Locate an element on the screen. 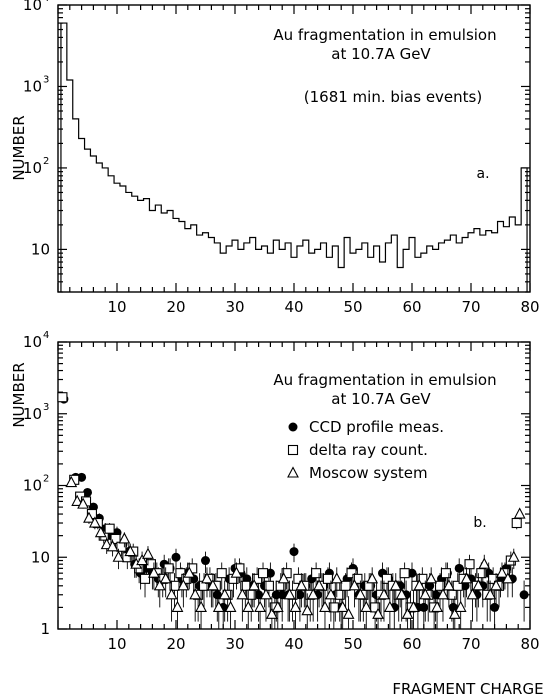  panel-a-ytick-exponent: 2 is located at coordinates (46, 161).